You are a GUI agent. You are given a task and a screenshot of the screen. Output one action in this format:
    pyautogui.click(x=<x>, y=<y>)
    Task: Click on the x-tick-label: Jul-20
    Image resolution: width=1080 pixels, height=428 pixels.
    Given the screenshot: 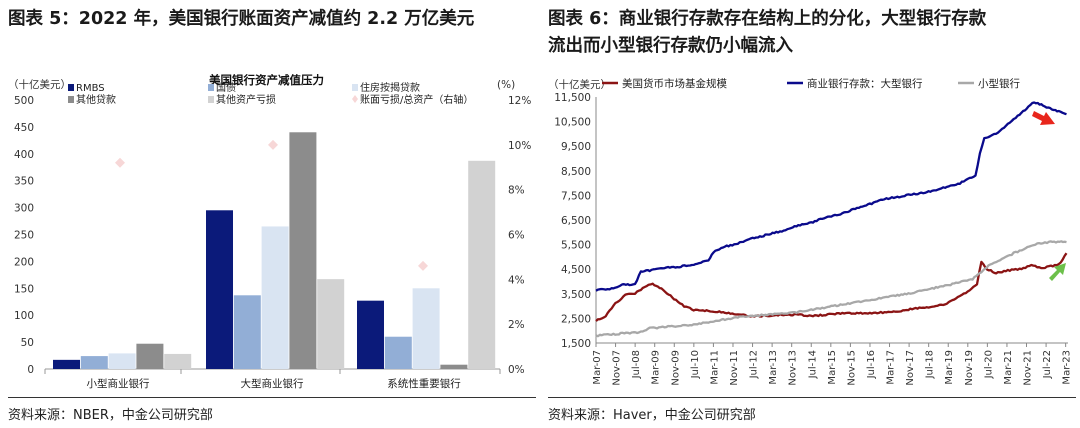 What is the action you would take?
    pyautogui.click(x=988, y=364)
    